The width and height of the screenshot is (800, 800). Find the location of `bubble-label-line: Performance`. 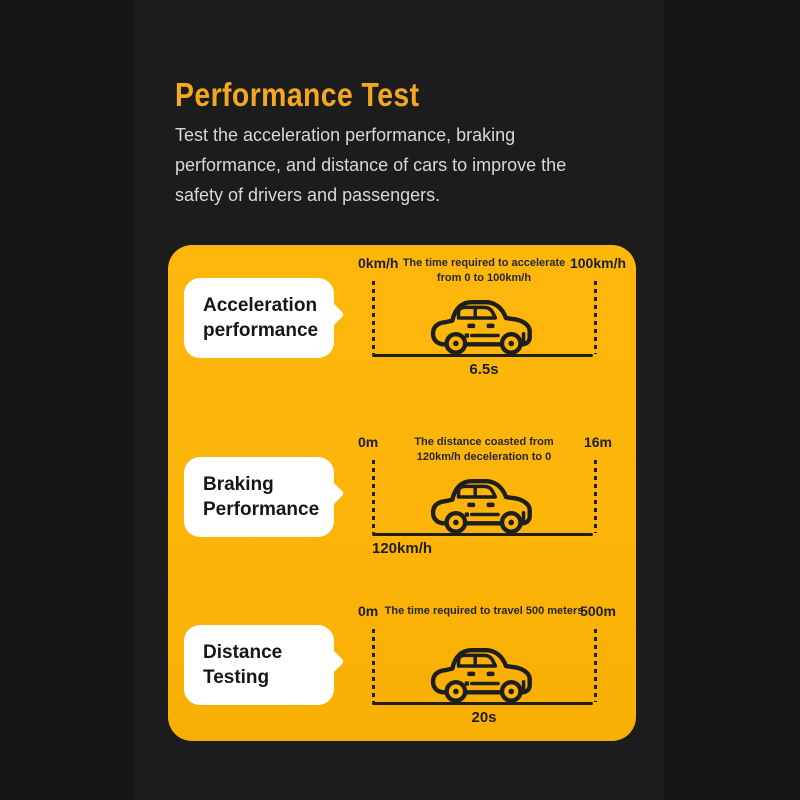

bubble-label-line: Performance is located at coordinates (261, 509).